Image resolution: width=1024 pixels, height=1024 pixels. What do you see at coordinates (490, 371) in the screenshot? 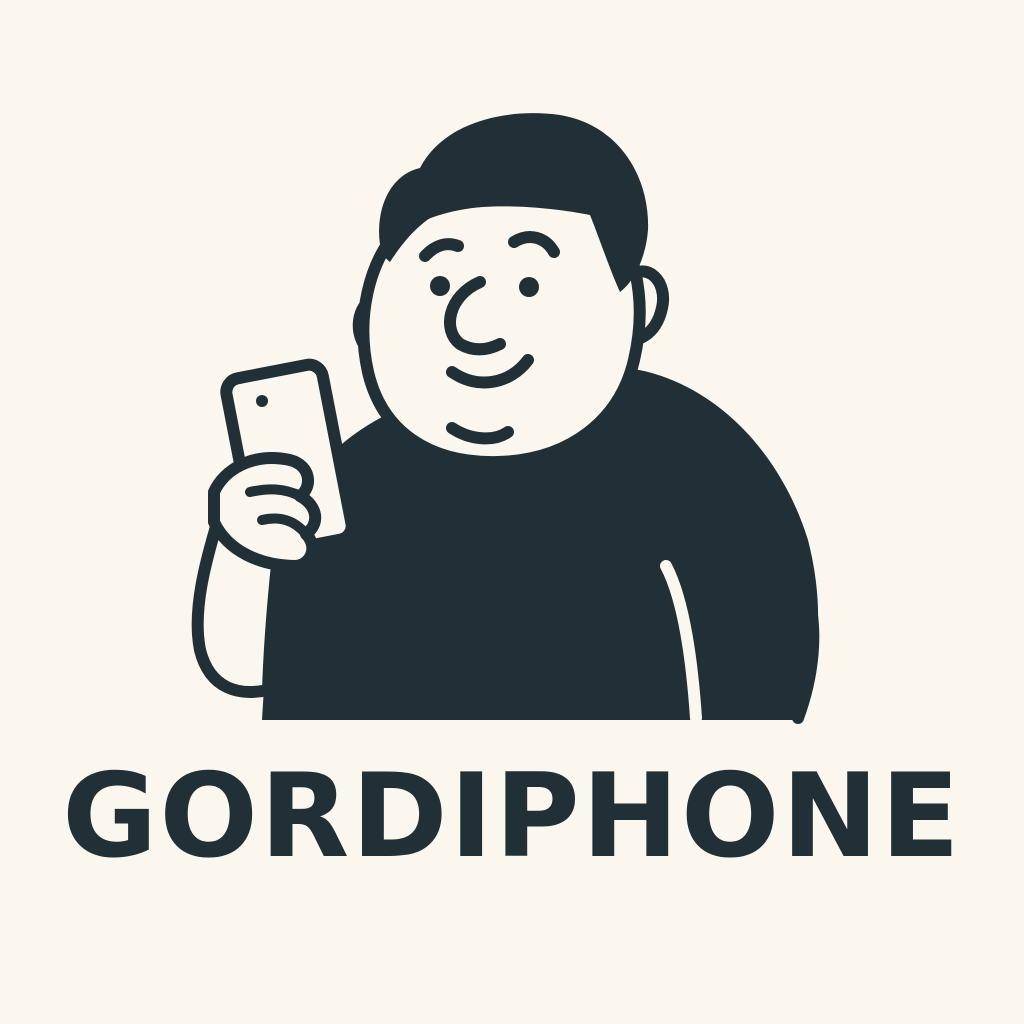
I see `smile` at bounding box center [490, 371].